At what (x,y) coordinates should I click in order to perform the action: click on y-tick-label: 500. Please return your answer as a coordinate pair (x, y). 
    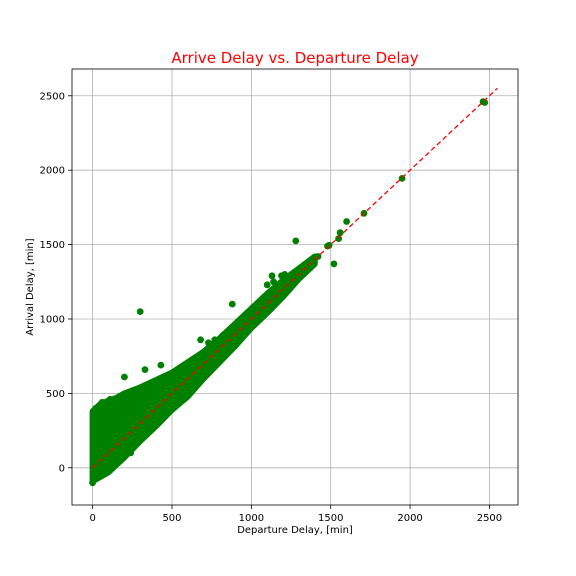
    Looking at the image, I should click on (55, 394).